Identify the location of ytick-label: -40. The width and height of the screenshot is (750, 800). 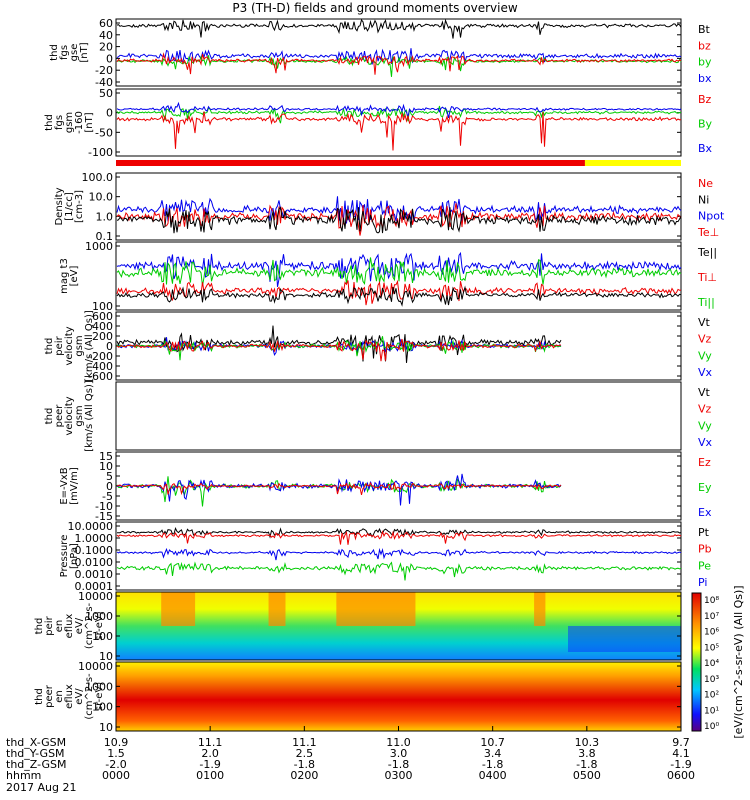
(104, 82).